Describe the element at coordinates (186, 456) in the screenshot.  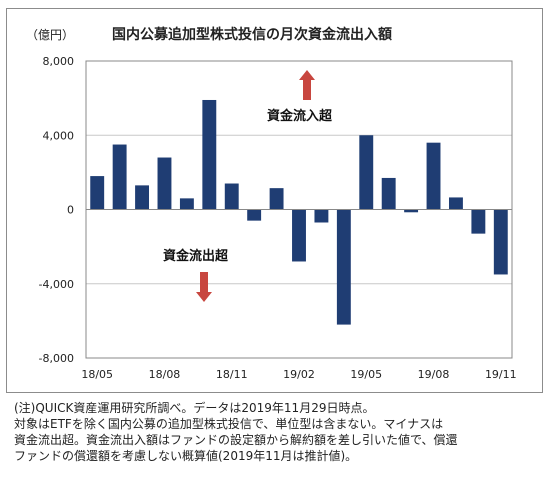
I see `footnote-line: ファンドの償還額を考慮しない概算値(2019年11月は推計値)。` at that location.